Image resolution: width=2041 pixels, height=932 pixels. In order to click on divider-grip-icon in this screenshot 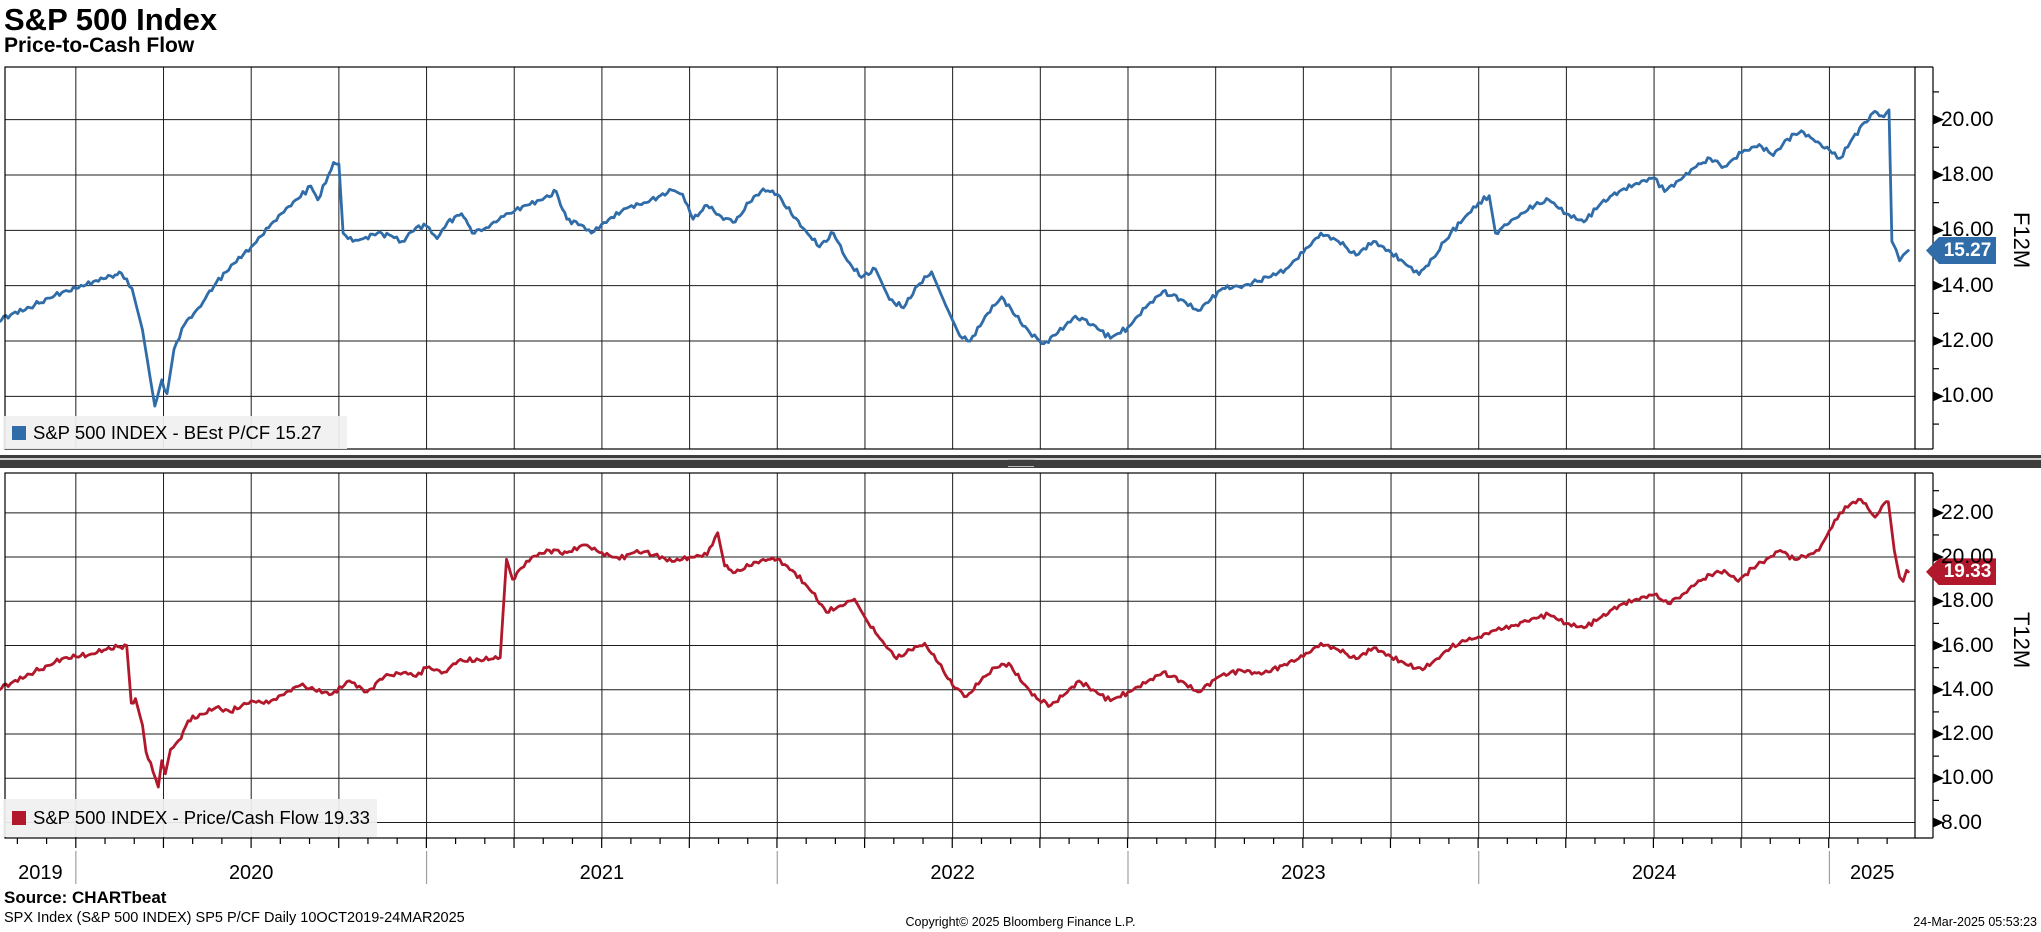, I will do `click(1021, 463)`.